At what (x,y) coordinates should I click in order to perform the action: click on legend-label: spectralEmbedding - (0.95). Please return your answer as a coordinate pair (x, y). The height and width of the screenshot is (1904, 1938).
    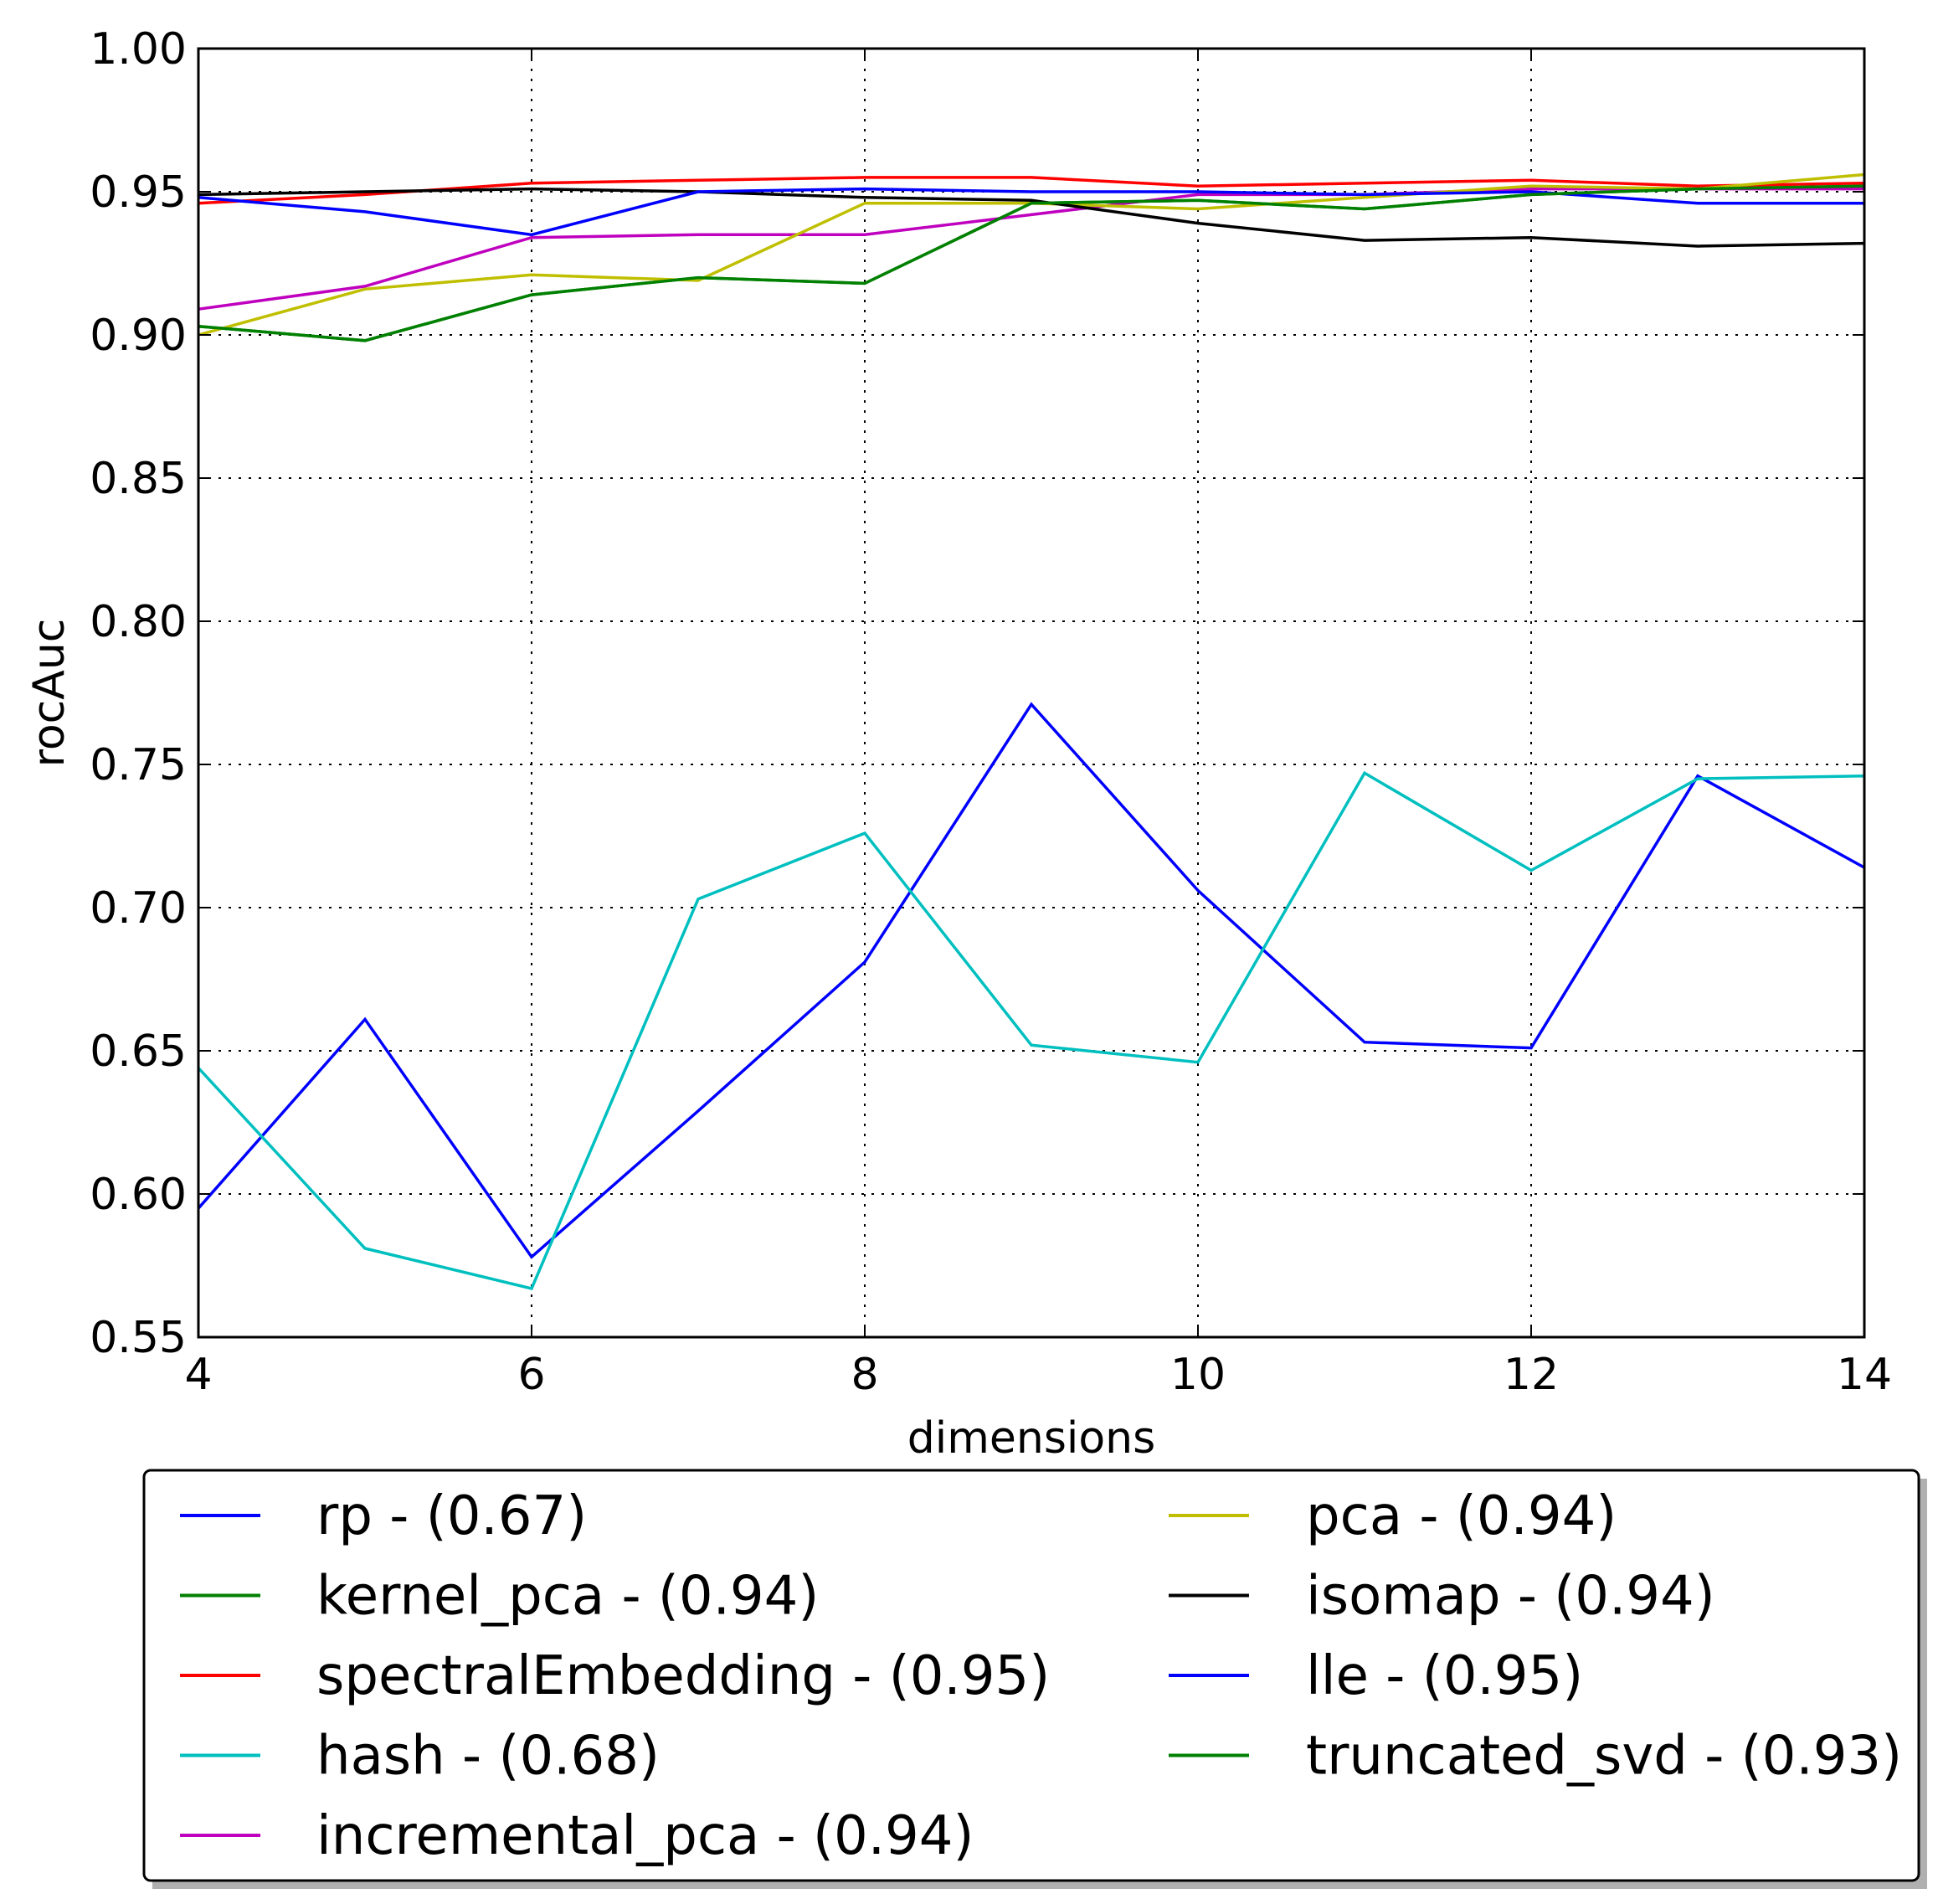
    Looking at the image, I should click on (683, 1676).